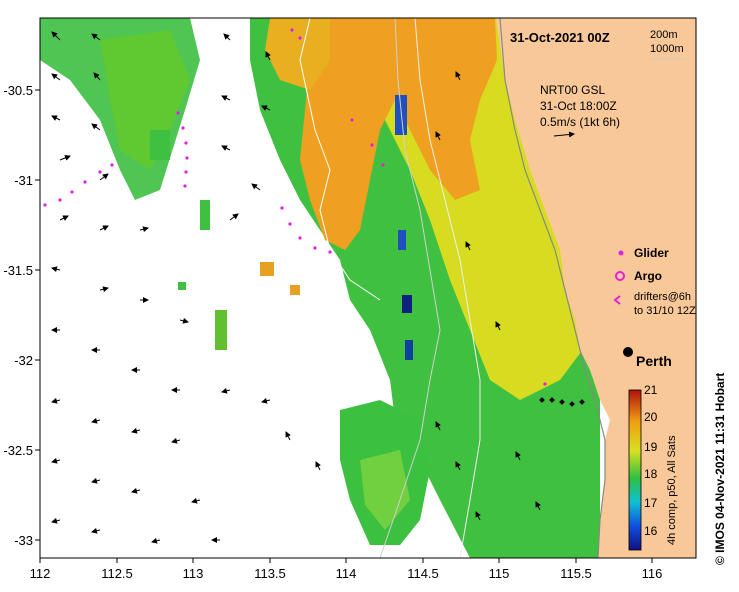 The width and height of the screenshot is (739, 592). I want to click on colorbar-tick: 16, so click(651, 531).